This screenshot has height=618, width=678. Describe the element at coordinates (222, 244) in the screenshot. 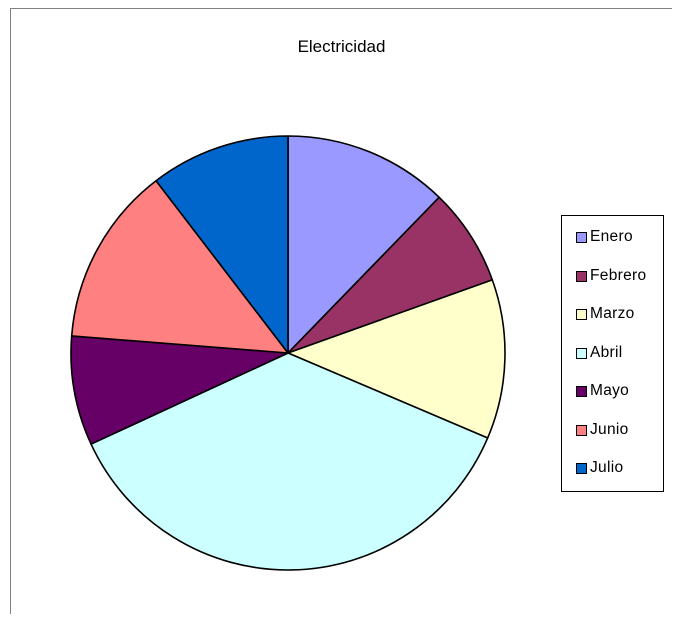

I see `pie-slice-julio` at that location.